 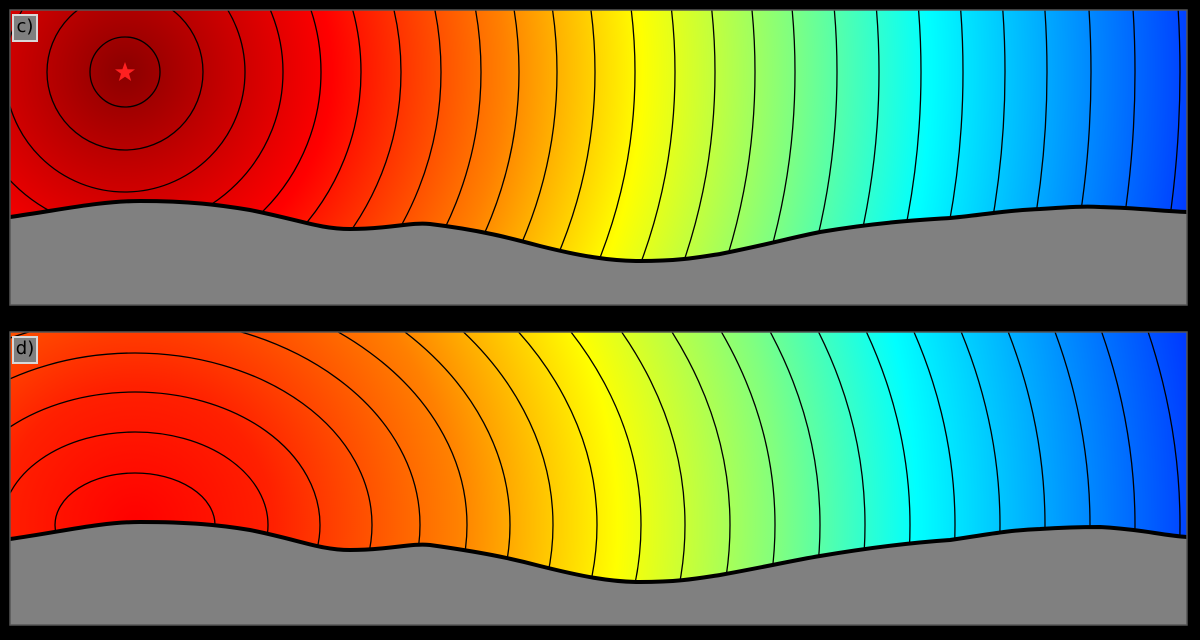 What do you see at coordinates (598, 552) in the screenshot?
I see `panel-d-topography-line` at bounding box center [598, 552].